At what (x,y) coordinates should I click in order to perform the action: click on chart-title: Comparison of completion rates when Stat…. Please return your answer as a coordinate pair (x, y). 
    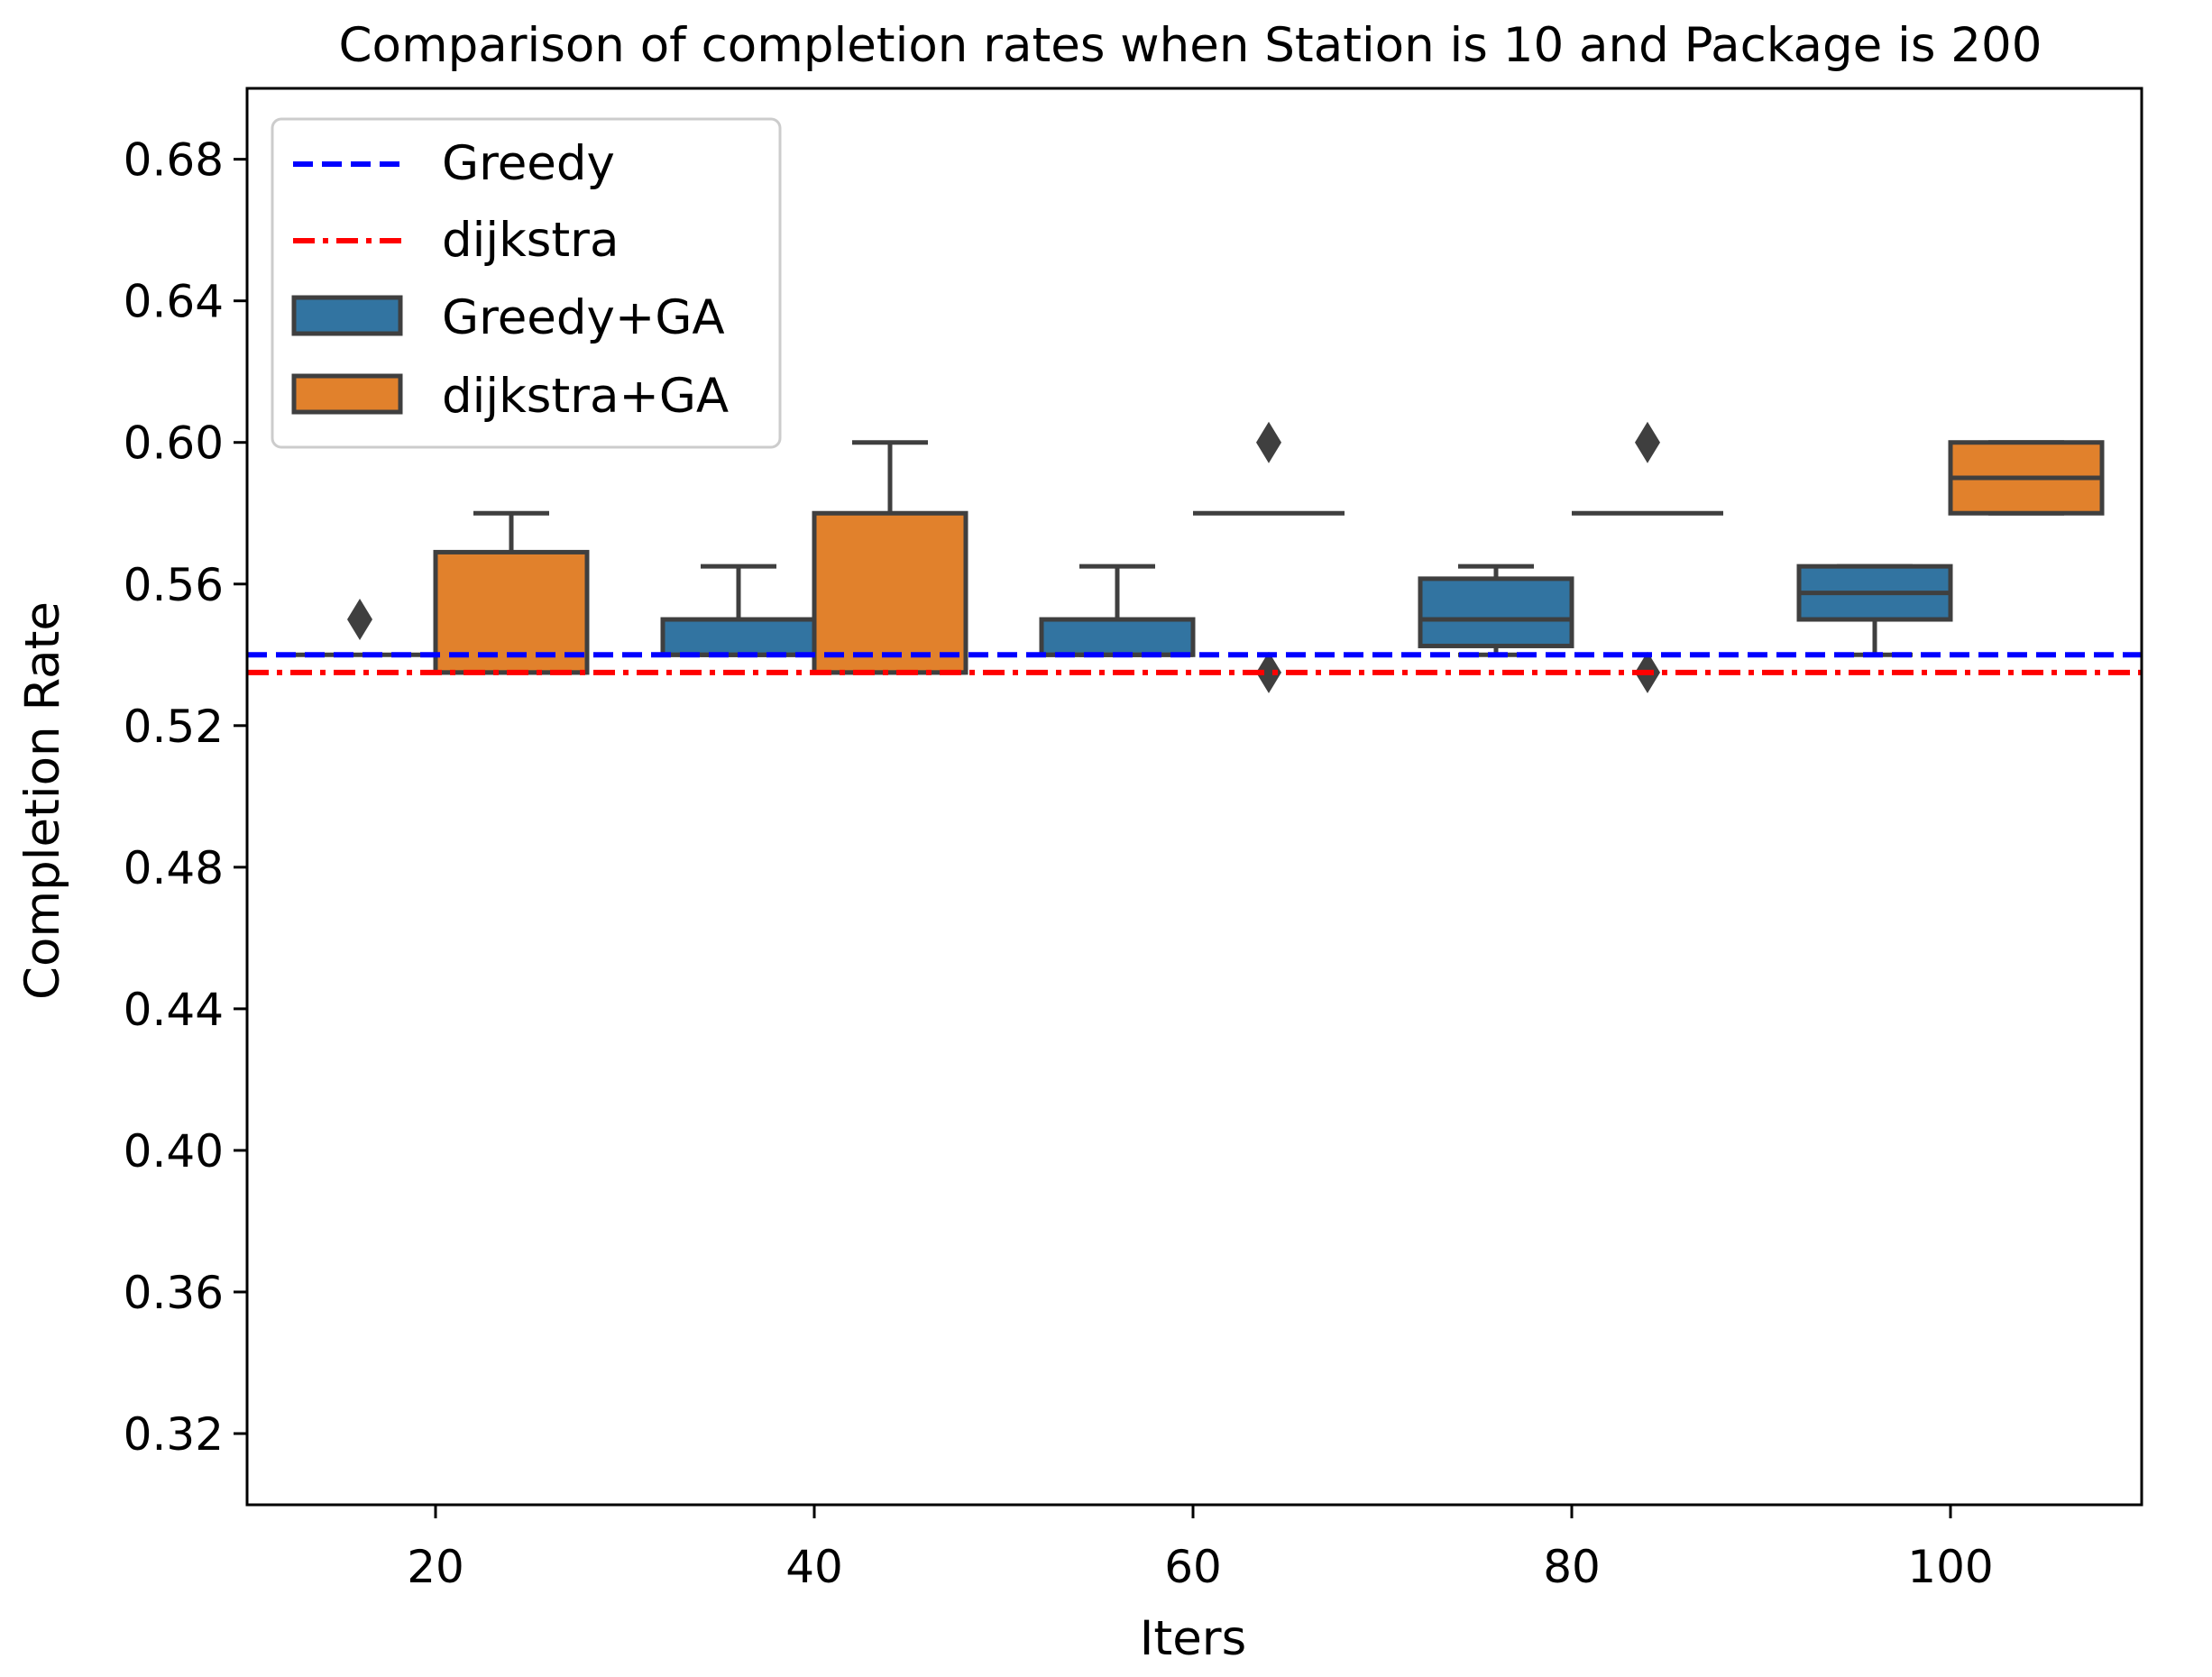
    Looking at the image, I should click on (1190, 45).